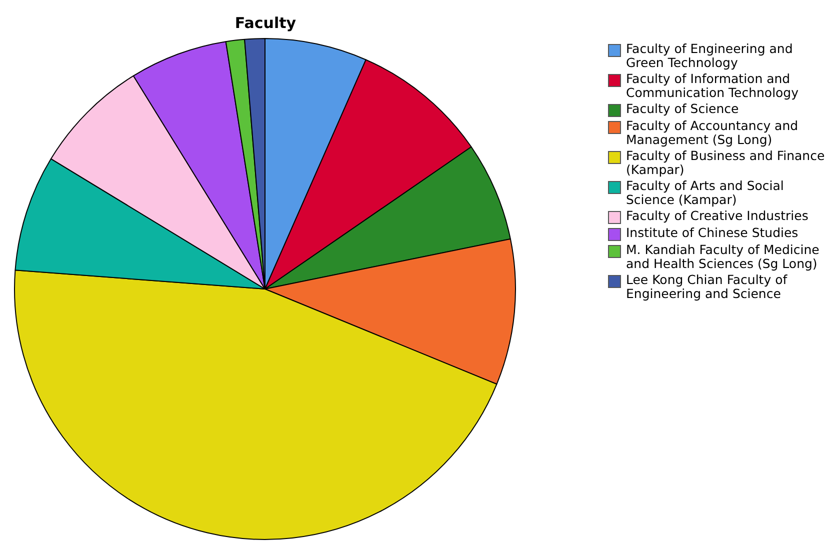  I want to click on legend-label: Faculty of Accountancy and Management (Sg Long), so click(713, 132).